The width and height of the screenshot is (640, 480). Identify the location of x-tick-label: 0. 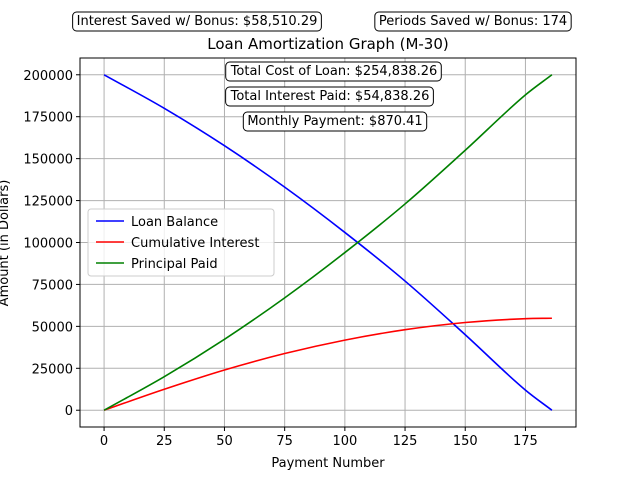
(104, 441).